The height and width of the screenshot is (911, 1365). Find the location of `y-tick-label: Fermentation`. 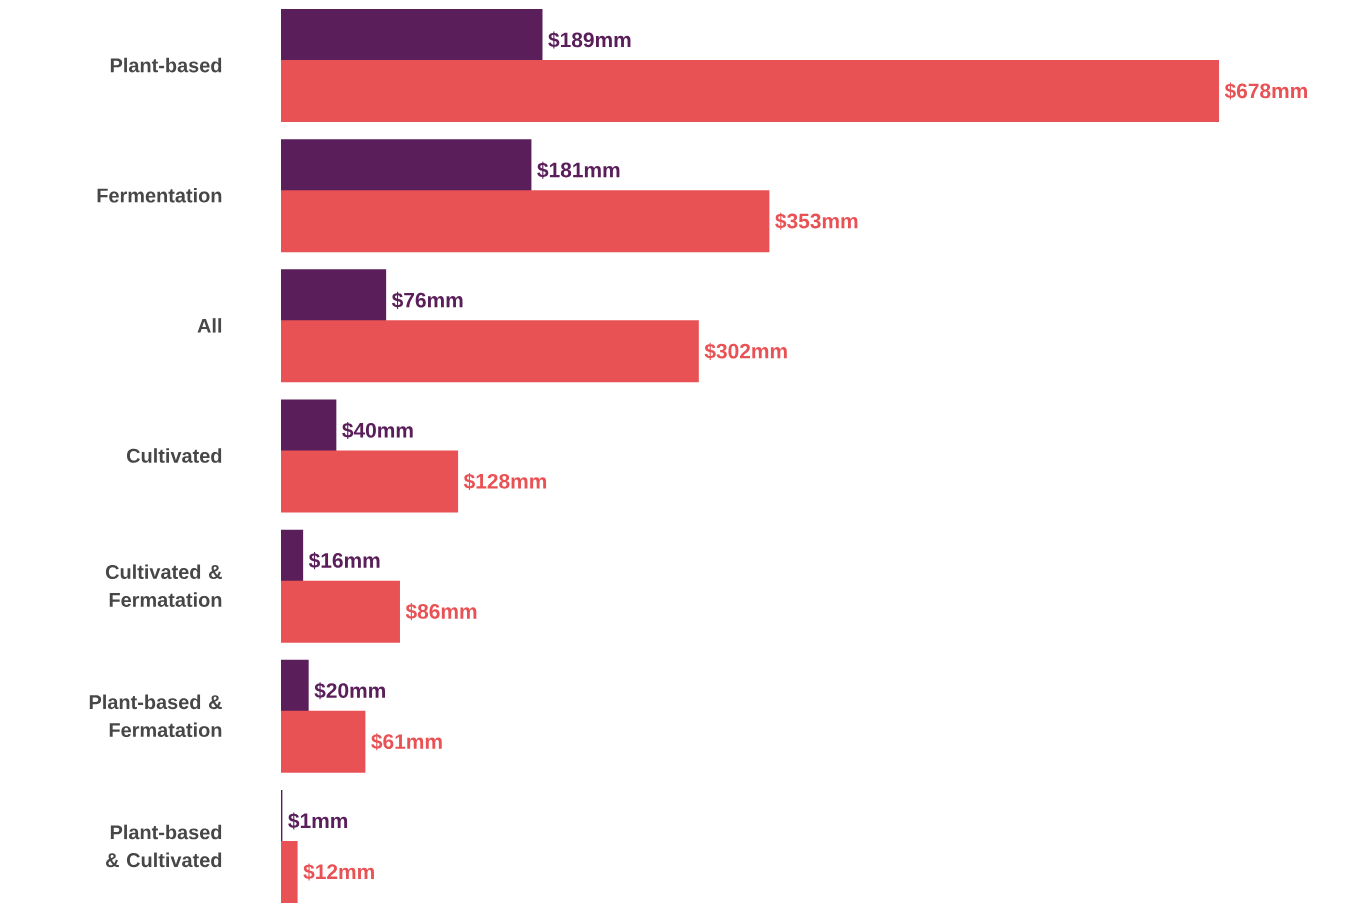

y-tick-label: Fermentation is located at coordinates (159, 195).